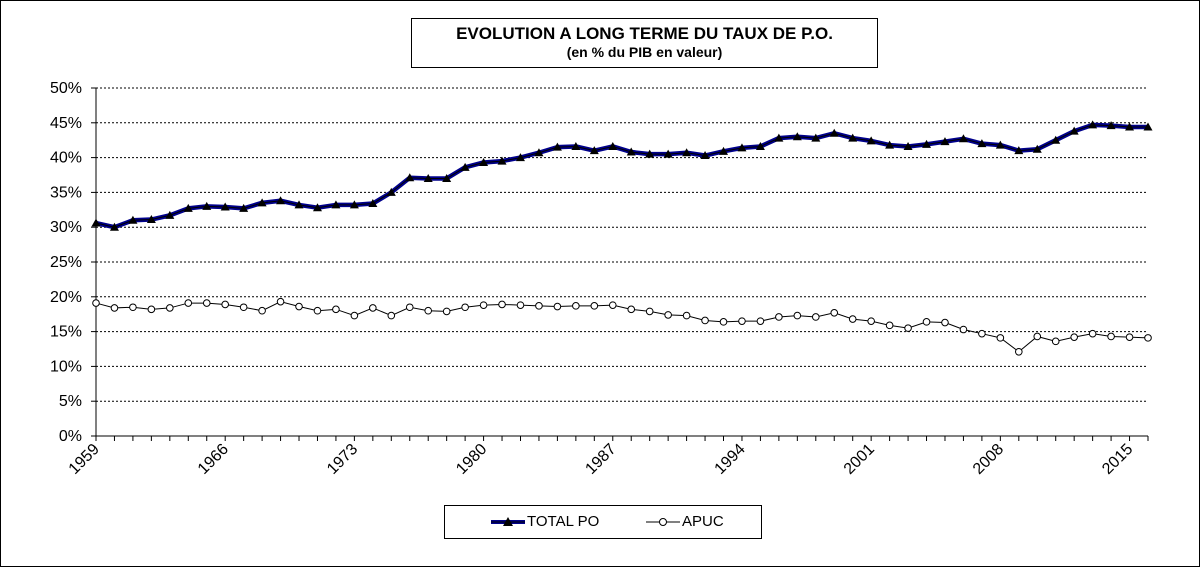 The image size is (1200, 567). I want to click on x-tick-label: 2001, so click(859, 459).